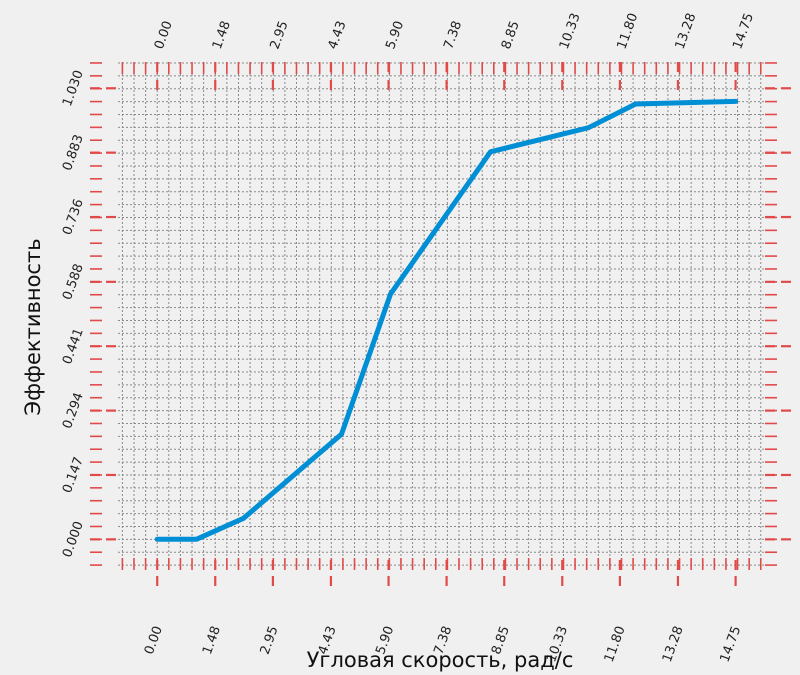 This screenshot has width=800, height=675. Describe the element at coordinates (453, 35) in the screenshot. I see `x-tick-label-top: 7.38` at that location.